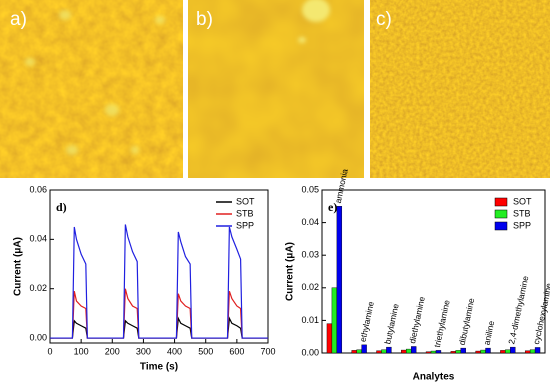  Describe the element at coordinates (81, 351) in the screenshot. I see `x-tick-label: 100` at that location.